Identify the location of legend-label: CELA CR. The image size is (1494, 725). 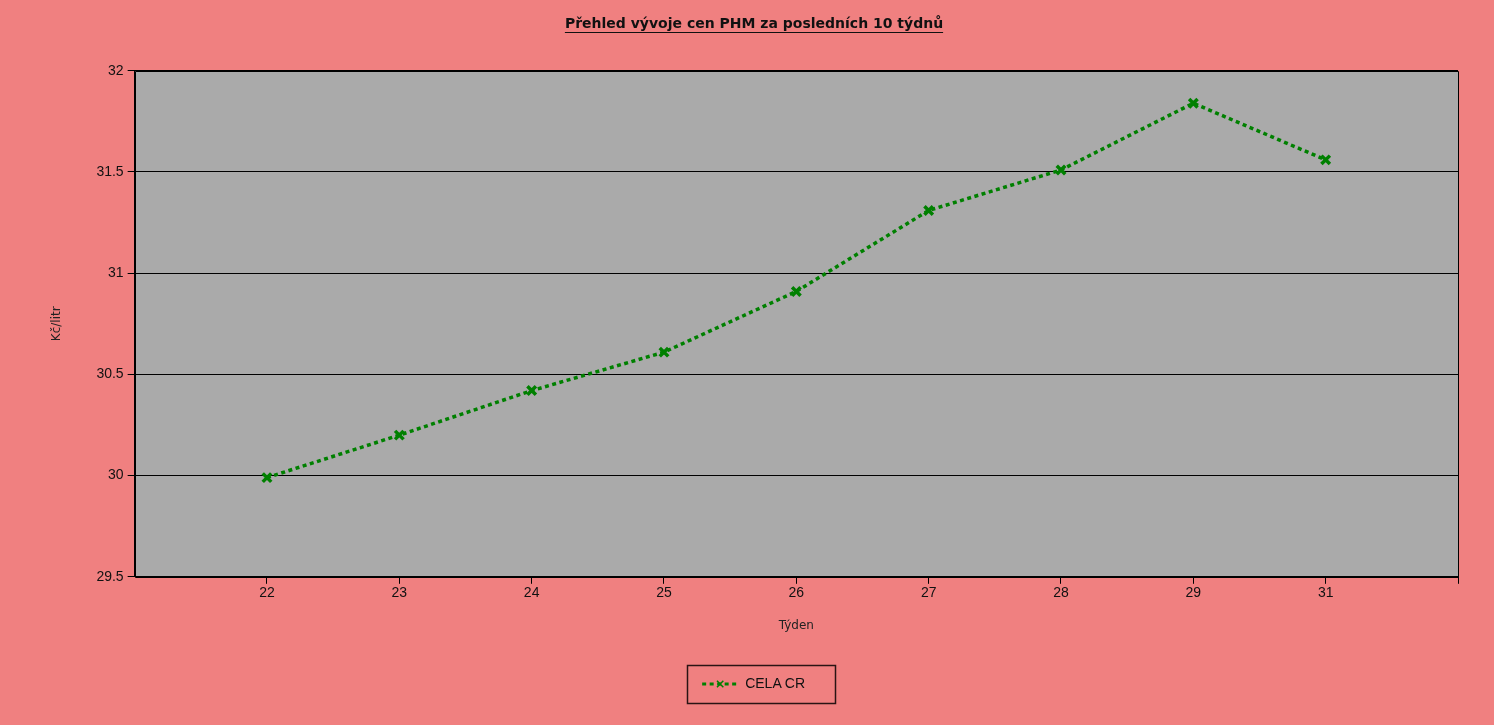
(775, 682).